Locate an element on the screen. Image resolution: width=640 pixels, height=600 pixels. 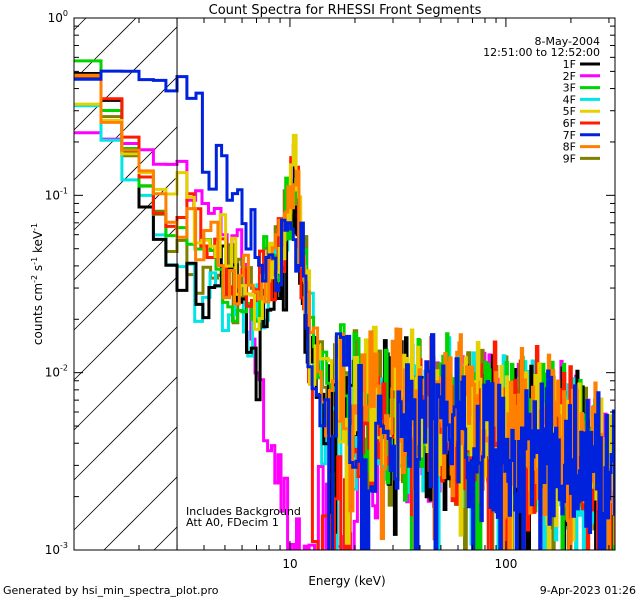
legend-label: 8F is located at coordinates (569, 147).